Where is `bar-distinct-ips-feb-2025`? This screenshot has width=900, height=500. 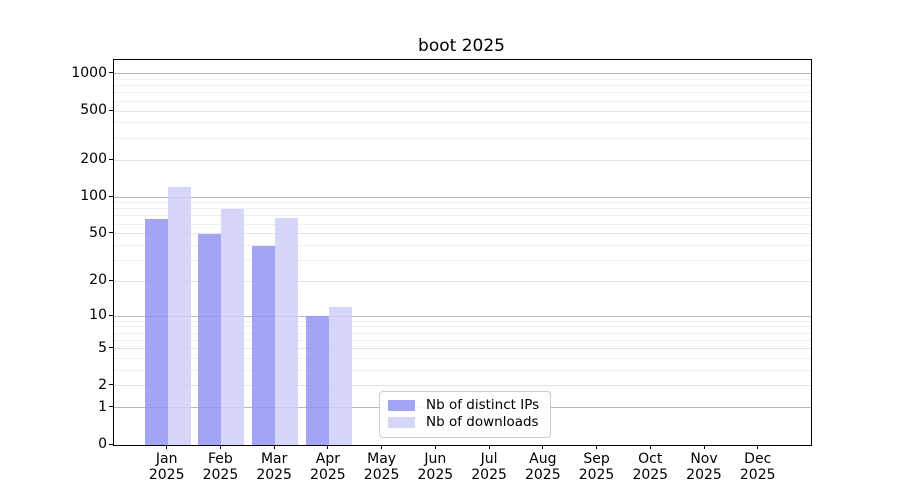 bar-distinct-ips-feb-2025 is located at coordinates (210, 339).